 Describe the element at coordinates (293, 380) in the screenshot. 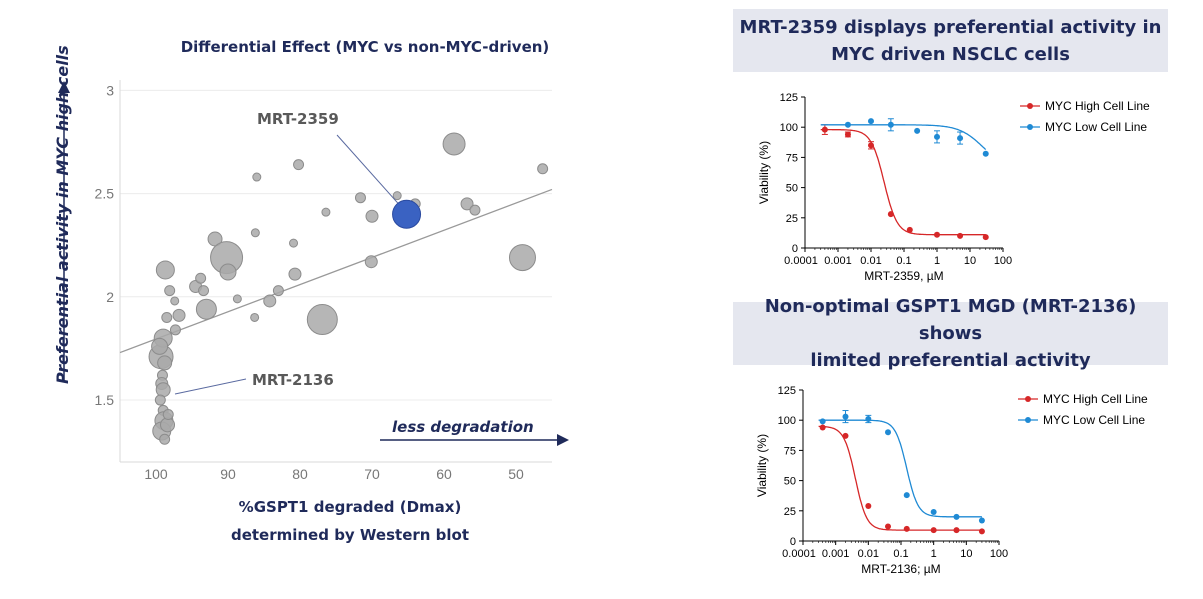

I see `mrt2136-label: MRT-2136` at that location.